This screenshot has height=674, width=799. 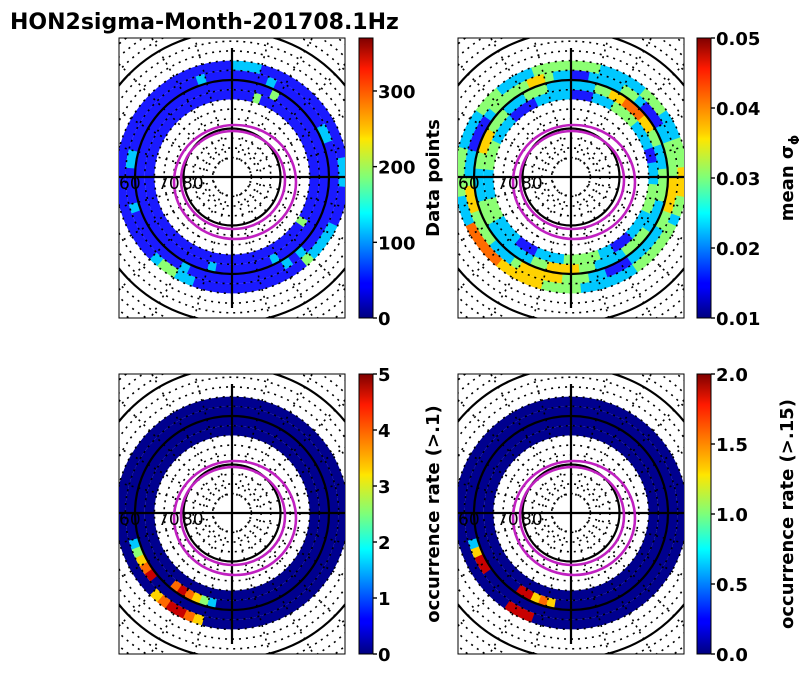 What do you see at coordinates (732, 375) in the screenshot?
I see `colorbar-tick-label: 2.0` at bounding box center [732, 375].